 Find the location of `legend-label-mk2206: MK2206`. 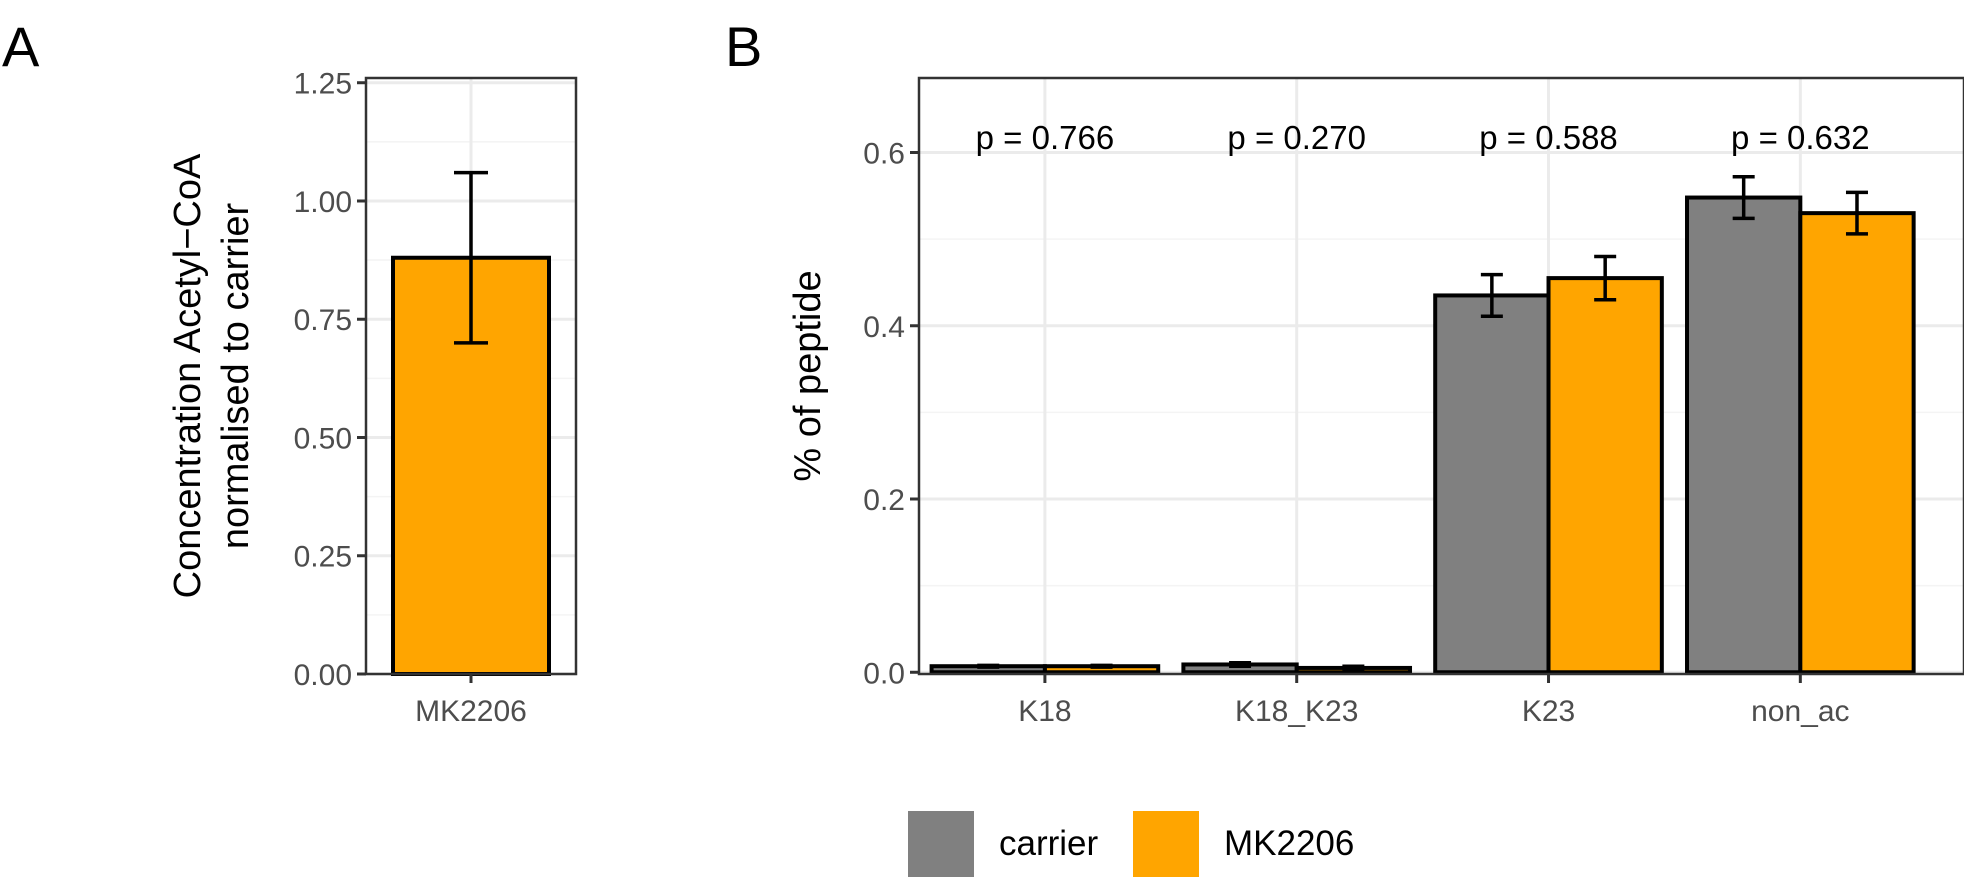

legend-label-mk2206: MK2206 is located at coordinates (1289, 843).